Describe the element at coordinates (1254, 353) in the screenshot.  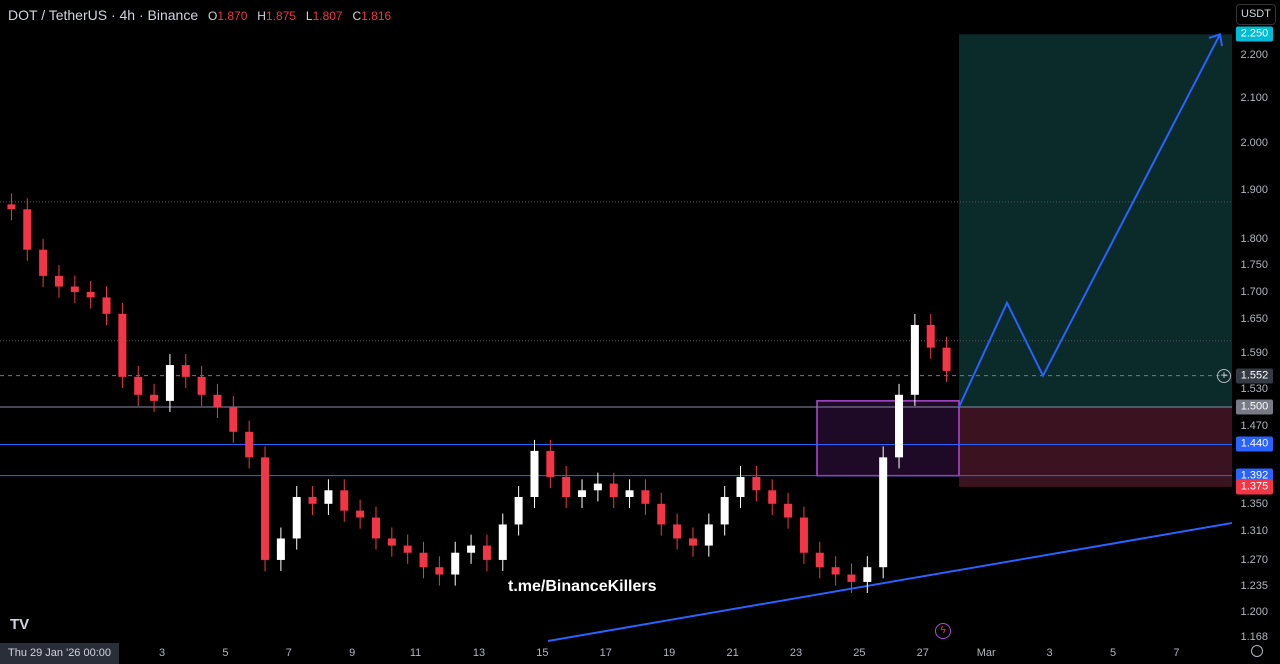
I see `price-tick: 1.590` at that location.